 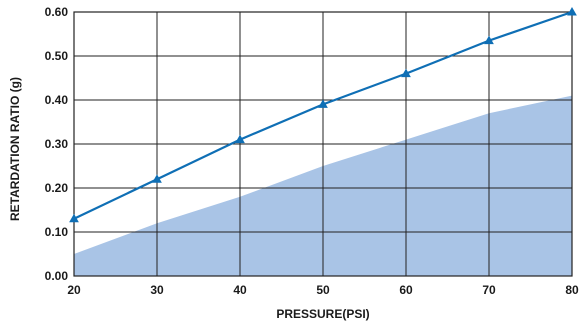 I want to click on x-tick-label-3: 50, so click(x=323, y=290).